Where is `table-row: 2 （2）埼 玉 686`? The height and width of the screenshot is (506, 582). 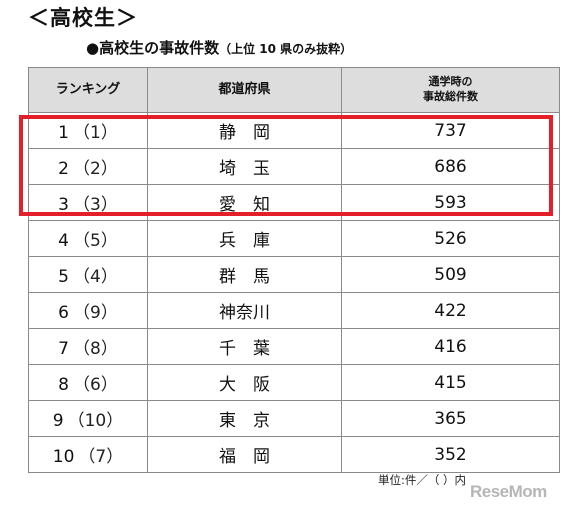 table-row: 2 （2）埼 玉 686 is located at coordinates (294, 166).